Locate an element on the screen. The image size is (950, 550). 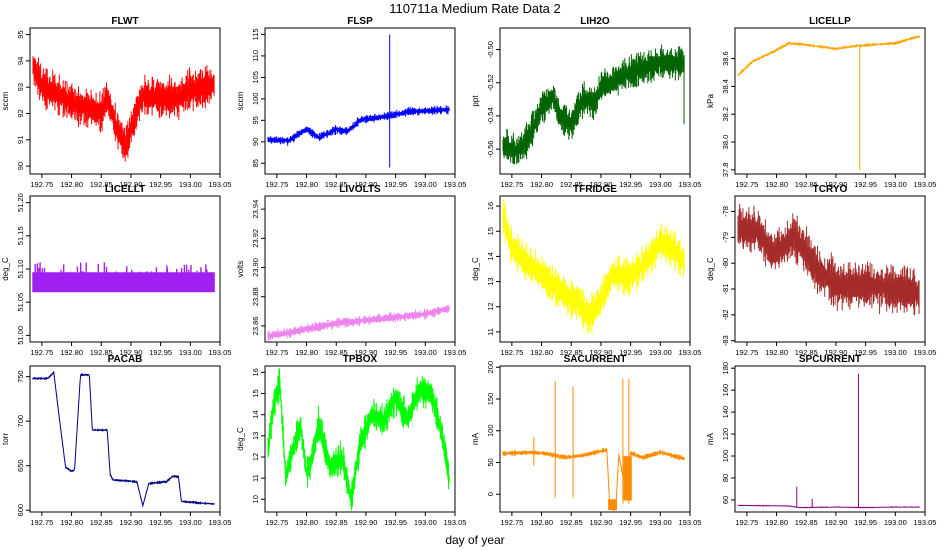
panel-title-spcurrent: SPCURRENT is located at coordinates (830, 359).